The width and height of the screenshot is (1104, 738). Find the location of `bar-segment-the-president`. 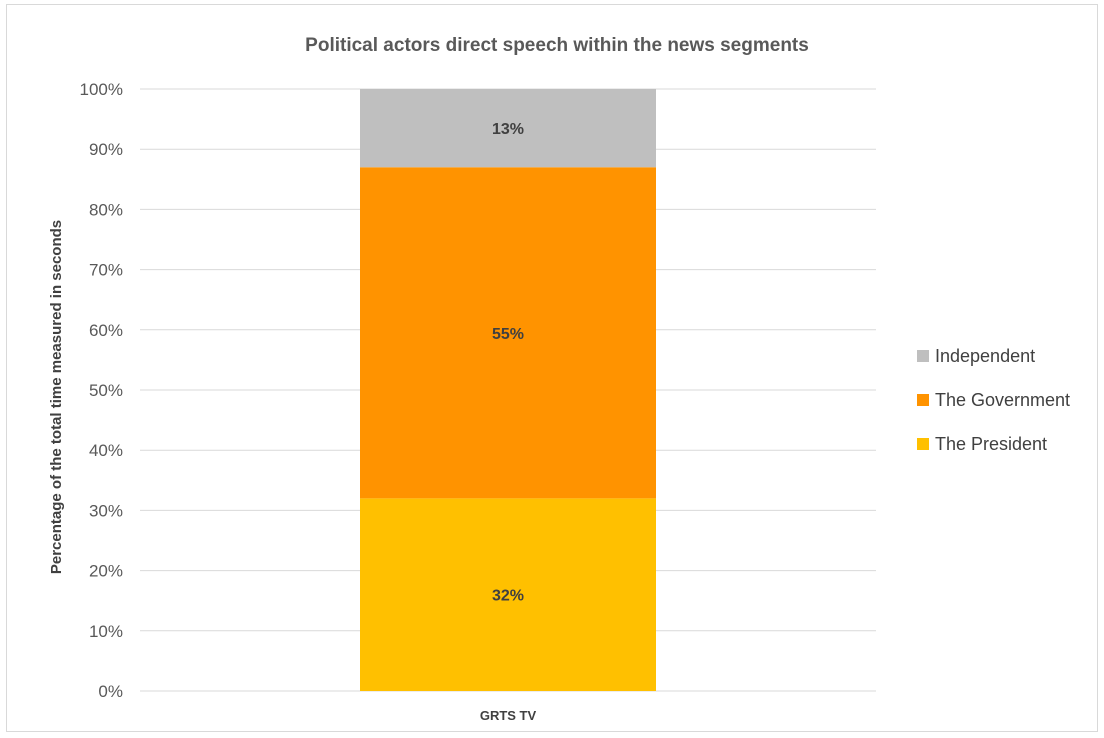

bar-segment-the-president is located at coordinates (508, 594).